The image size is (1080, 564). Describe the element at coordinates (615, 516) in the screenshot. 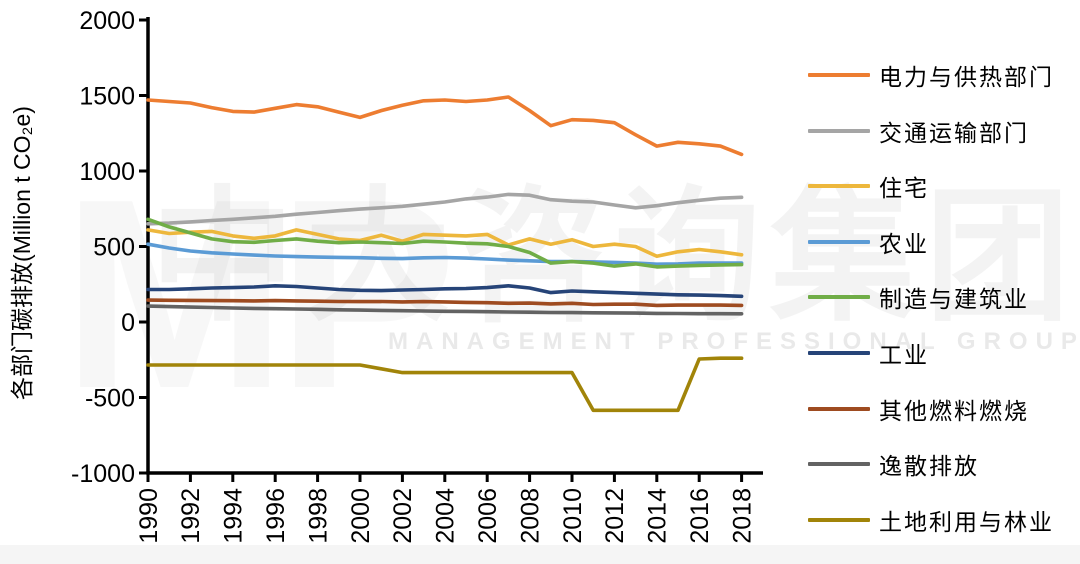

I see `x-axis-tick-label: 2012` at that location.